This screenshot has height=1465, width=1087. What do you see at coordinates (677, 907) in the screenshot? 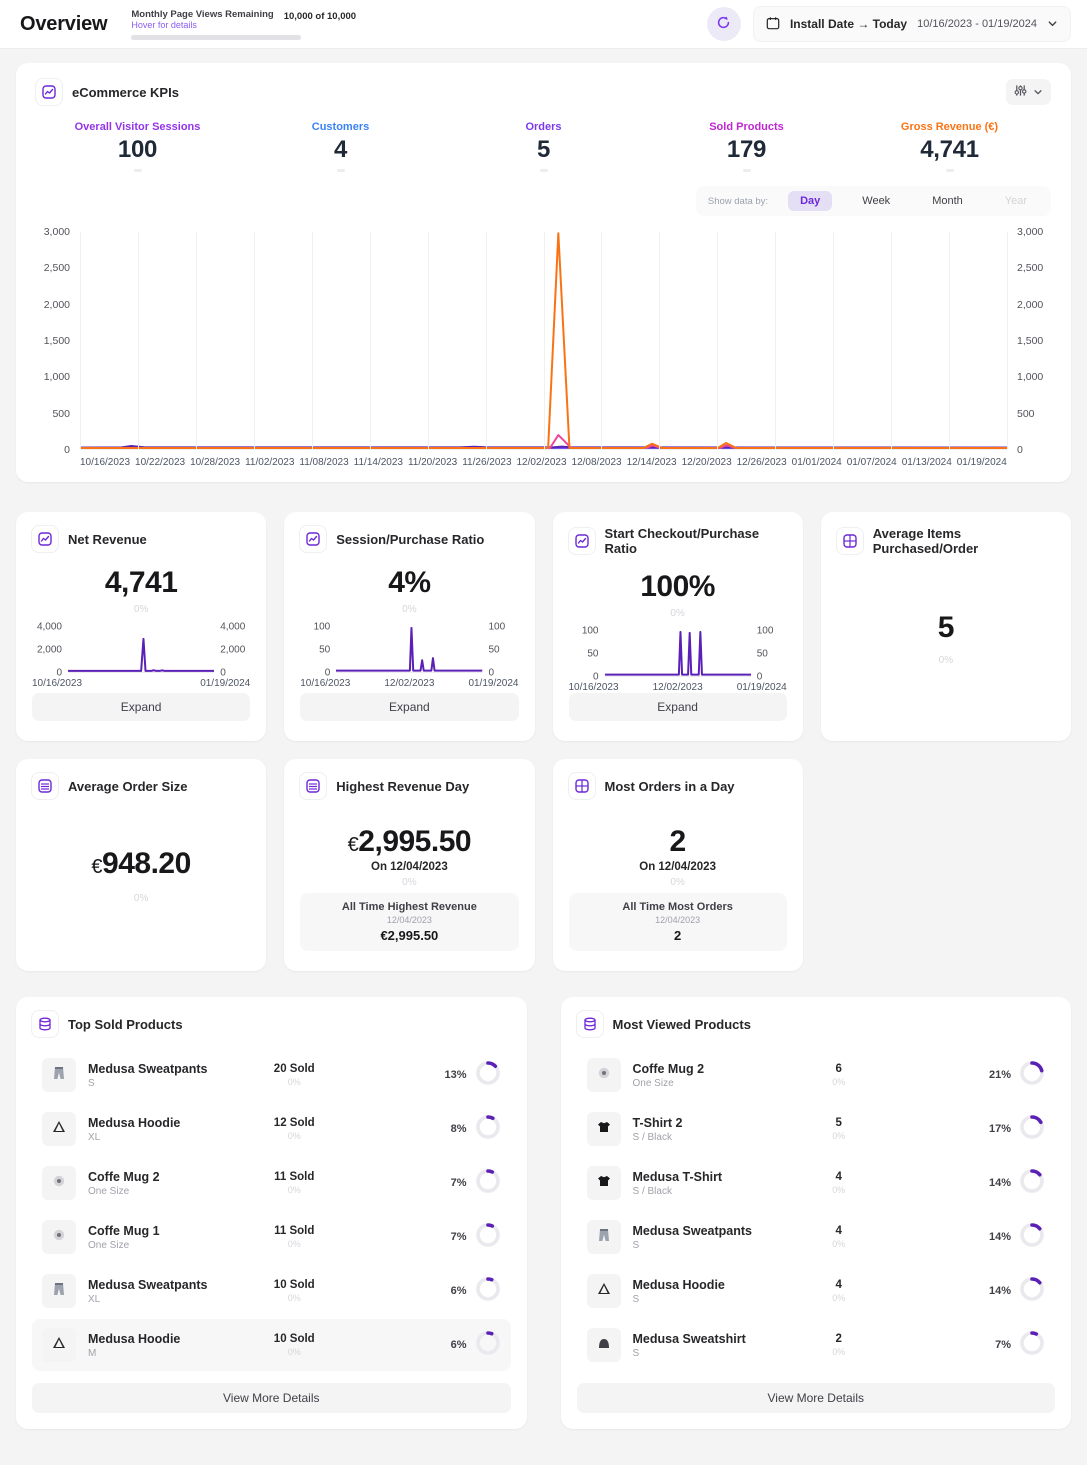
I see `all-time-record-title: All Time Most Orders` at bounding box center [677, 907].